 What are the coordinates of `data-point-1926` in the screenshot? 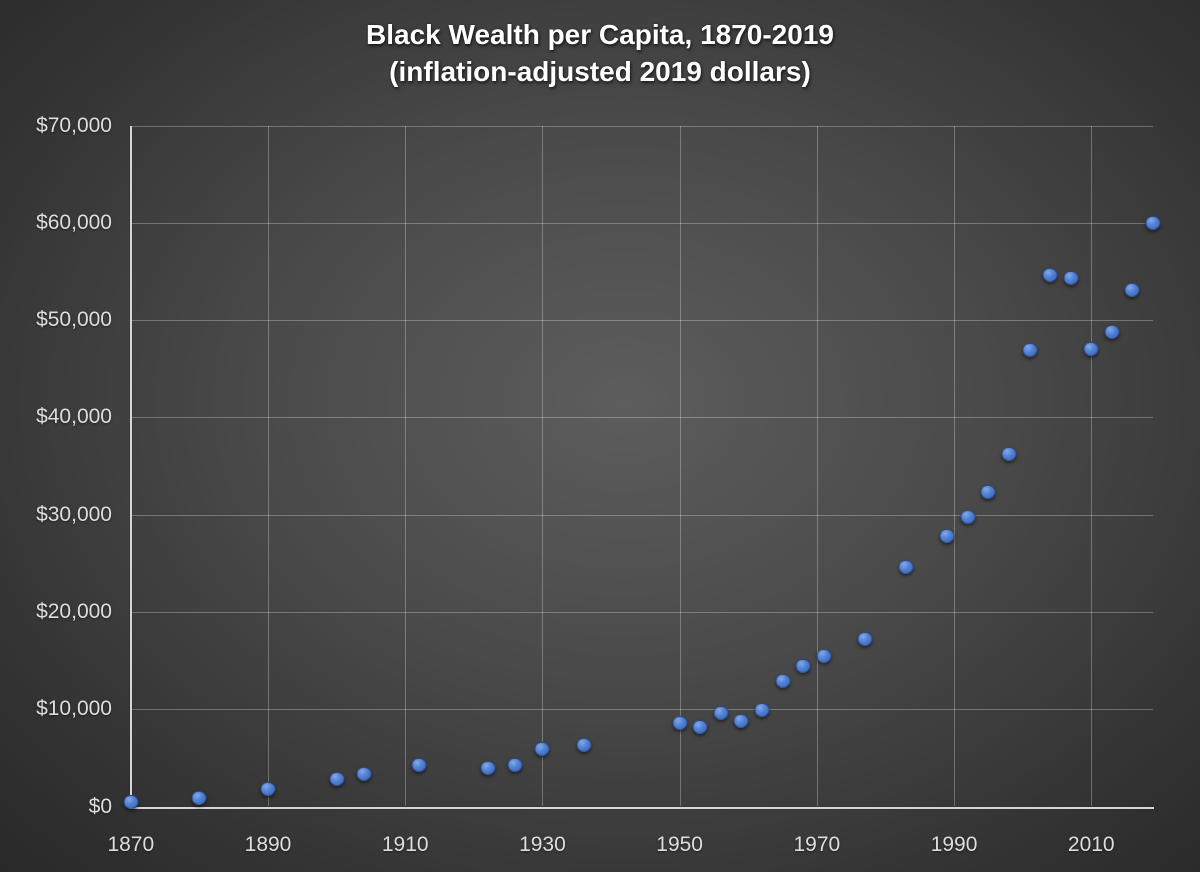 It's located at (515, 764).